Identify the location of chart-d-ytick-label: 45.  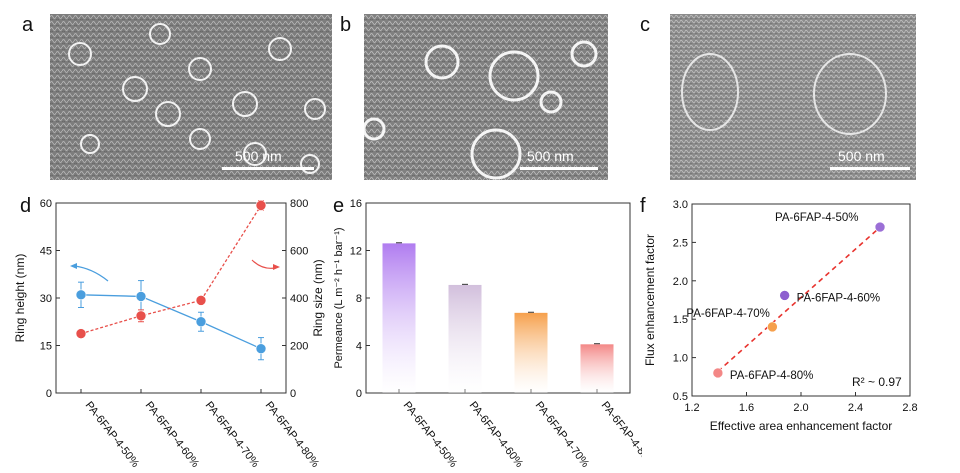
(46, 252).